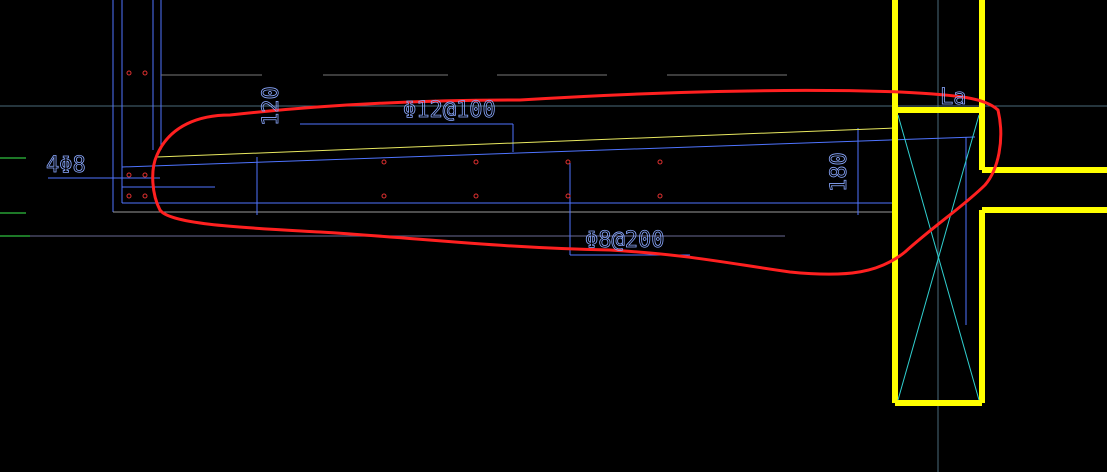 Image resolution: width=1107 pixels, height=472 pixels. What do you see at coordinates (449, 110) in the screenshot?
I see `label: Φ12@100` at bounding box center [449, 110].